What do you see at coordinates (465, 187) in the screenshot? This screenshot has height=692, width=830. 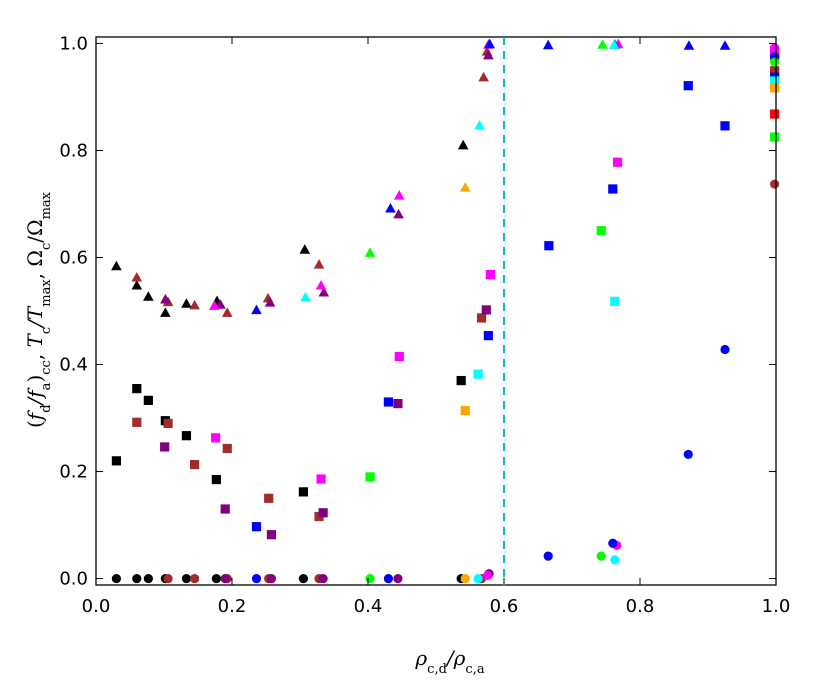 I see `data-point-triangle-orange` at bounding box center [465, 187].